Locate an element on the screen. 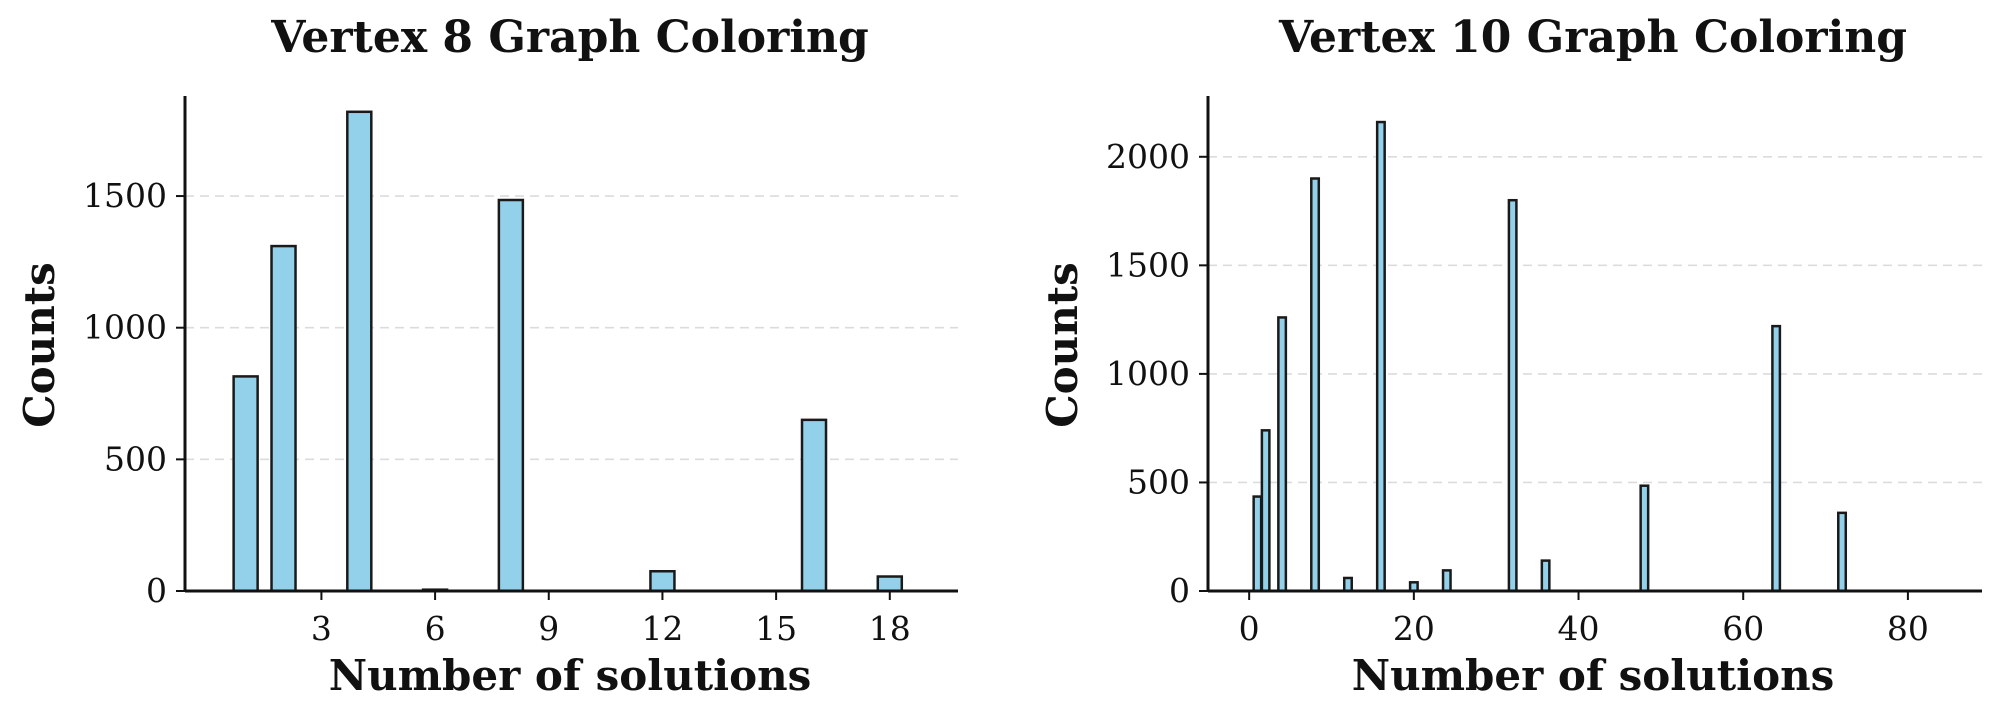 The height and width of the screenshot is (720, 2000). x-tick-label: 40 is located at coordinates (1579, 628).